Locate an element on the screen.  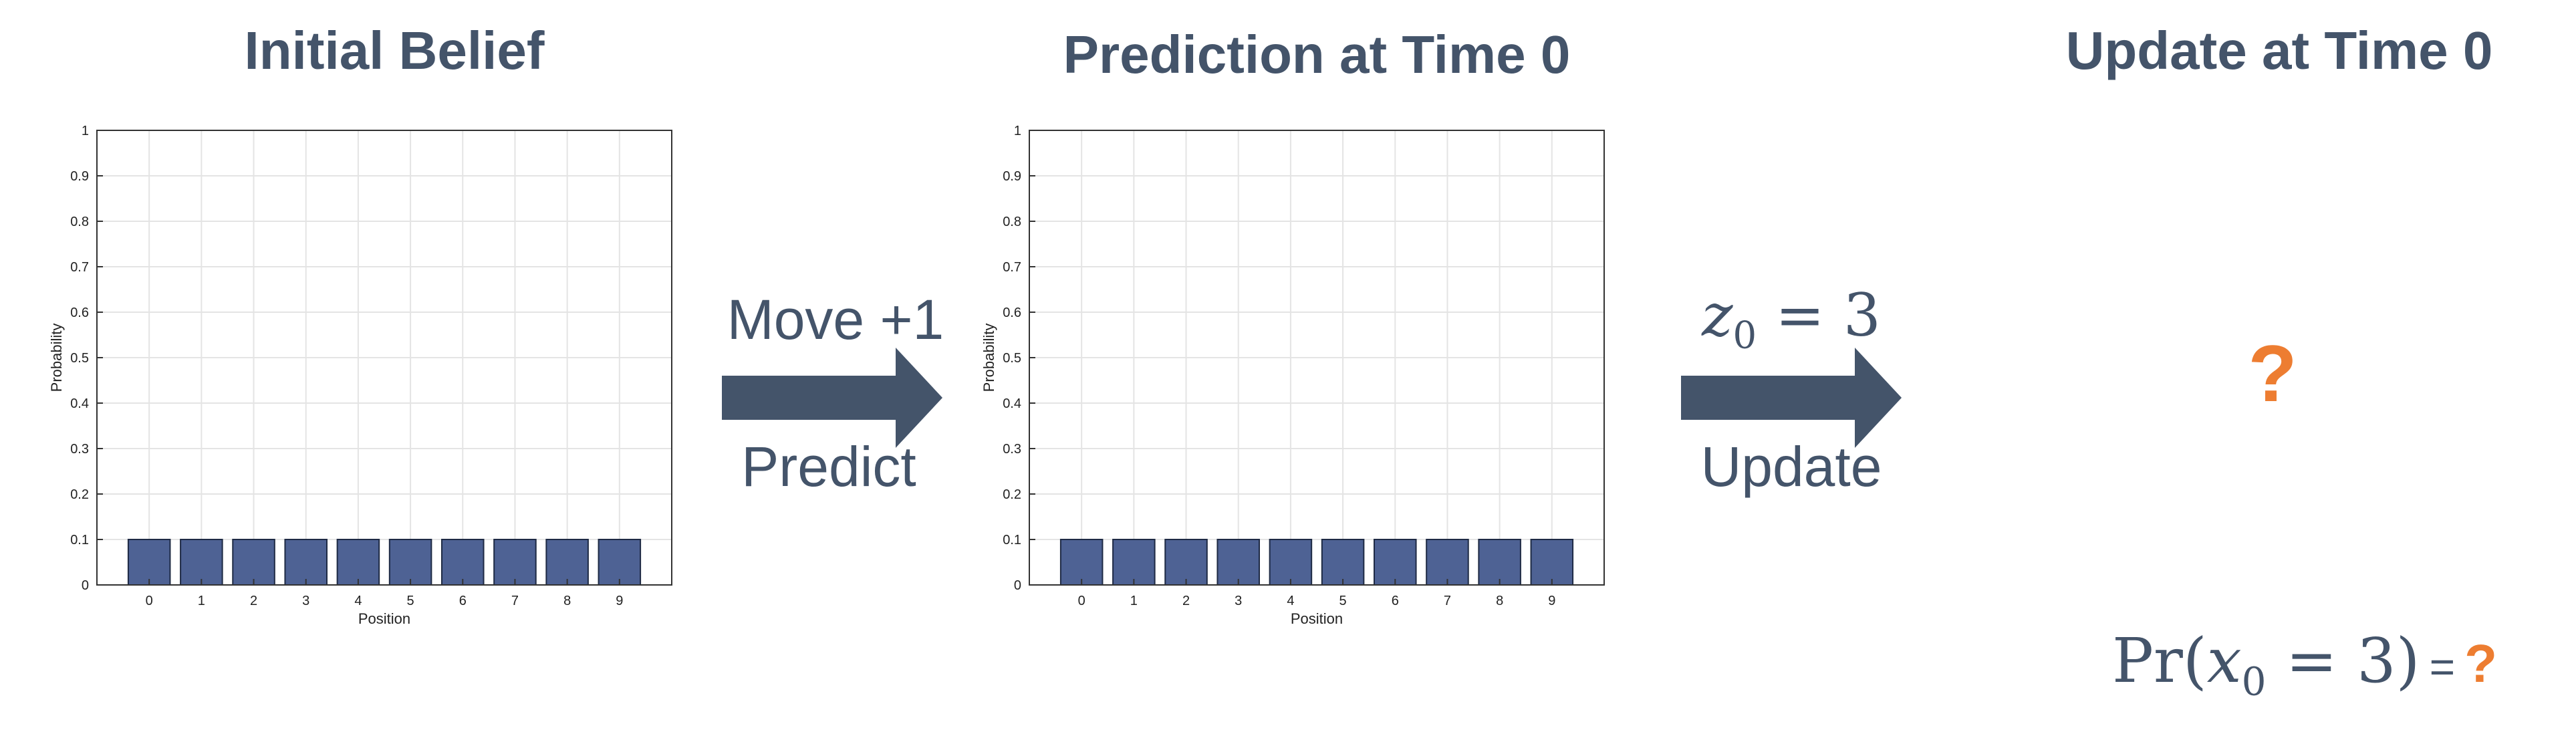
measurement-var: z is located at coordinates (1717, 315).